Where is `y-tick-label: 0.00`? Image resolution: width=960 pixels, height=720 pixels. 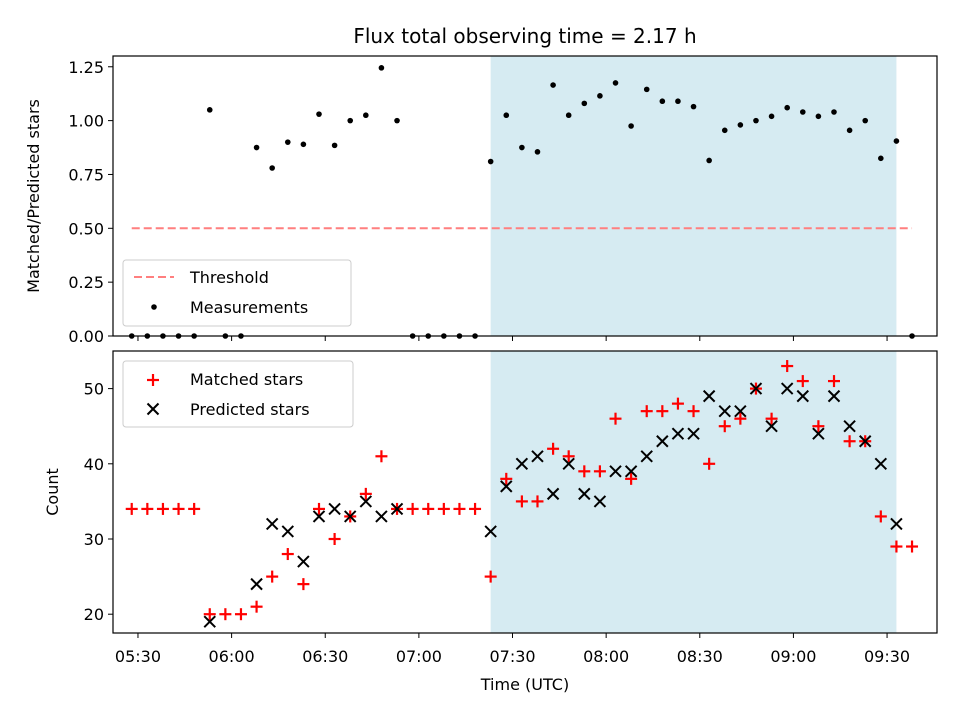
y-tick-label: 0.00 is located at coordinates (86, 336).